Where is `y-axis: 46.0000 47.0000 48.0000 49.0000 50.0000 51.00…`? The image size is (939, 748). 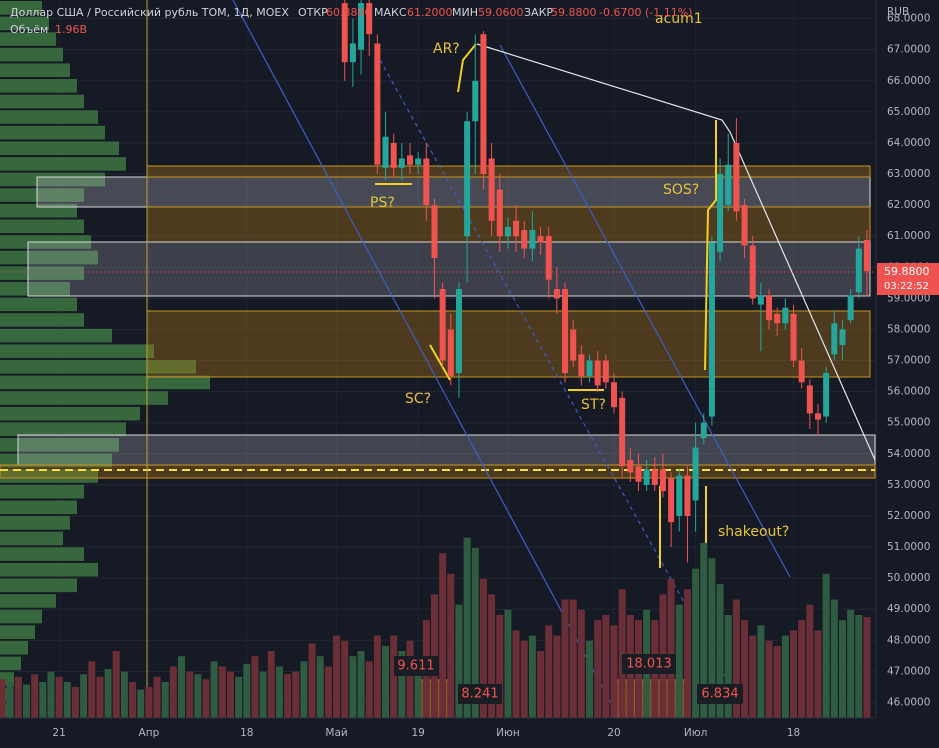
y-axis: 46.0000 47.0000 48.0000 49.0000 50.0000 51.00… is located at coordinates (908, 361).